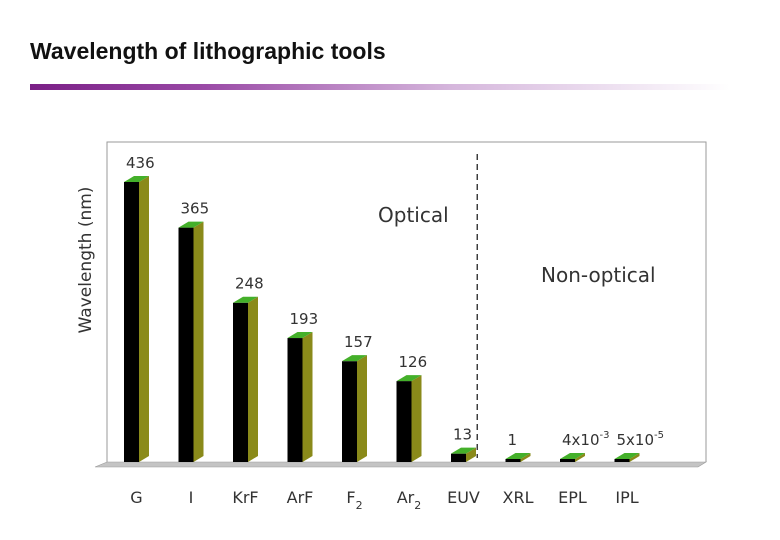 This screenshot has height=540, width=780. I want to click on category-label: Ar2, so click(409, 500).